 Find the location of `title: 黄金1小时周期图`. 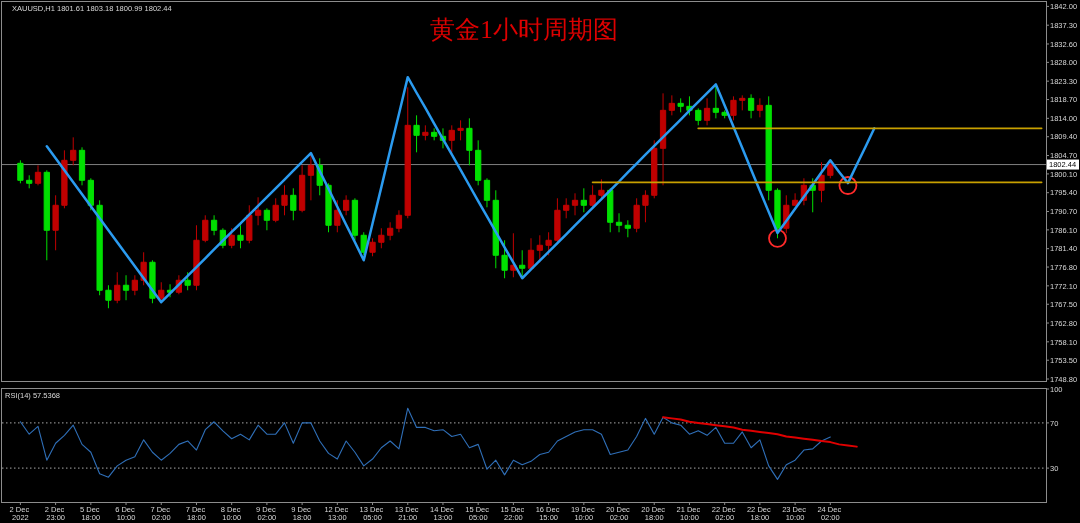

title: 黄金1小时周期图 is located at coordinates (524, 29).